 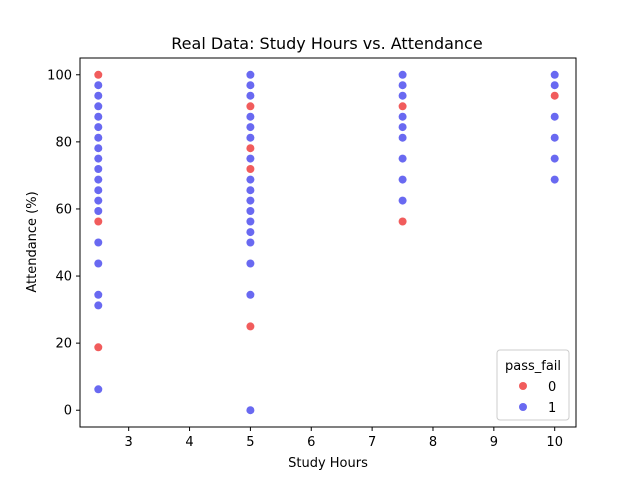 What do you see at coordinates (189, 442) in the screenshot?
I see `x-tick-label: 4` at bounding box center [189, 442].